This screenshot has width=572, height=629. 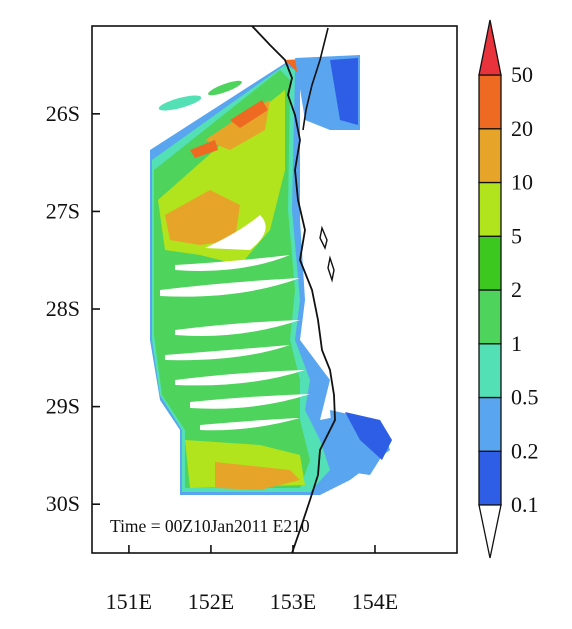 What do you see at coordinates (525, 504) in the screenshot?
I see `colorbar-label: 0.1` at bounding box center [525, 504].